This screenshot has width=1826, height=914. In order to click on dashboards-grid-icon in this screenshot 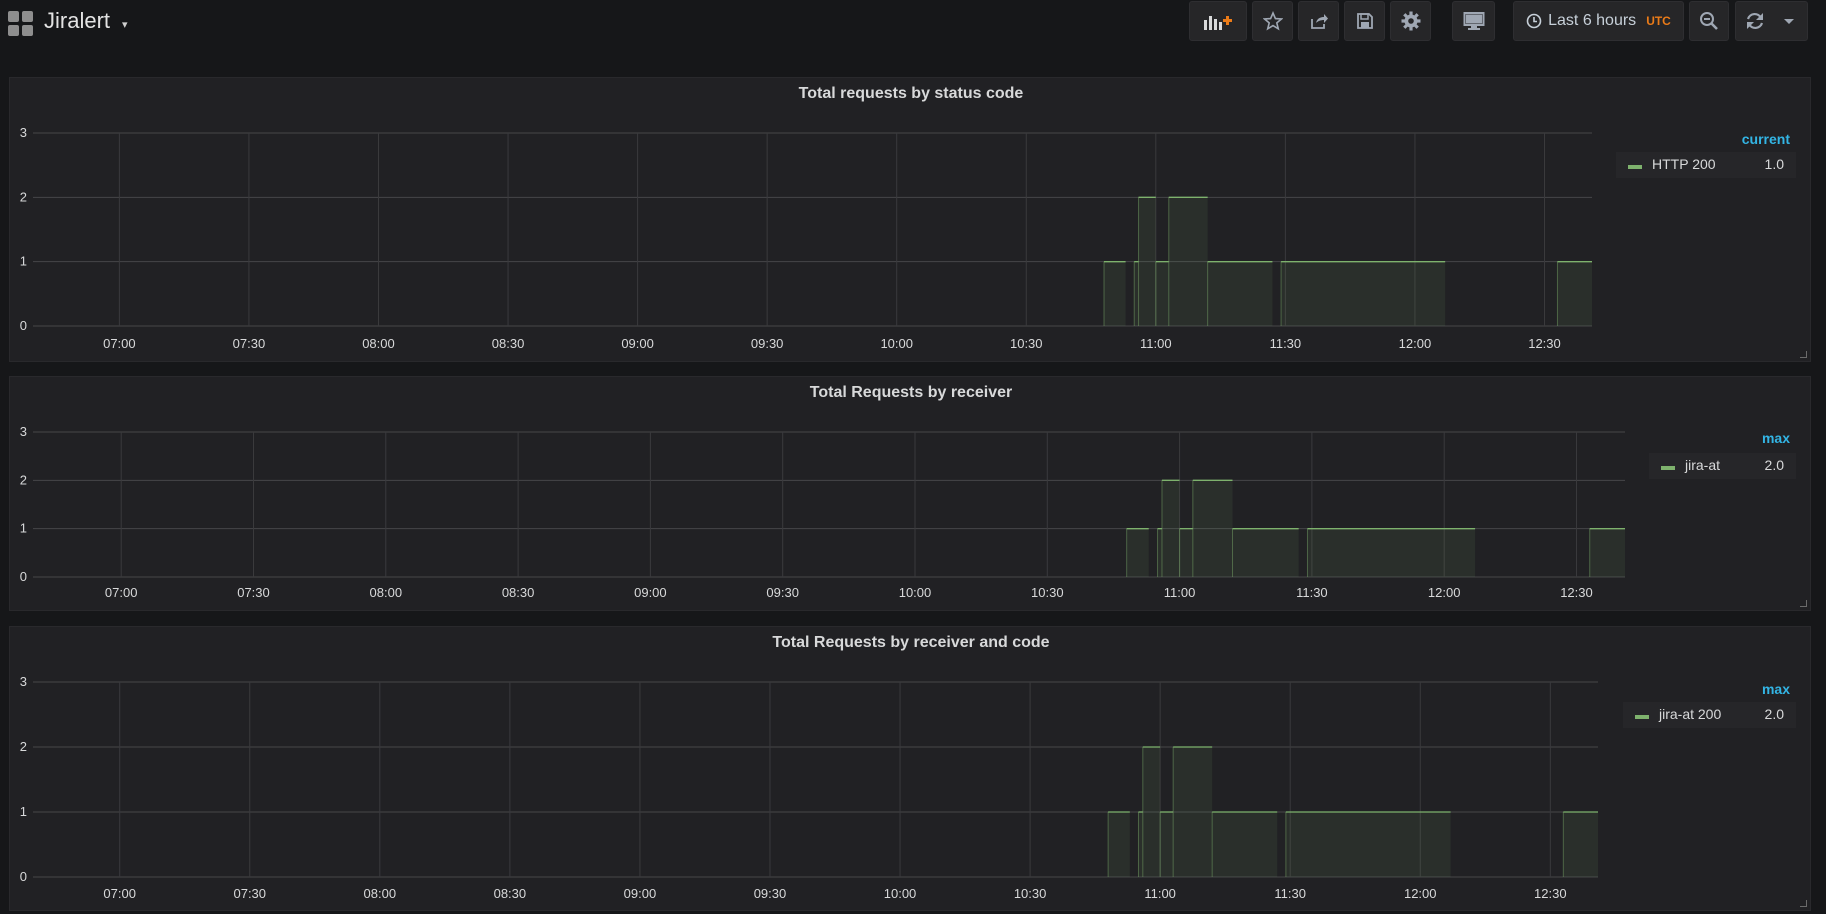, I will do `click(21, 24)`.